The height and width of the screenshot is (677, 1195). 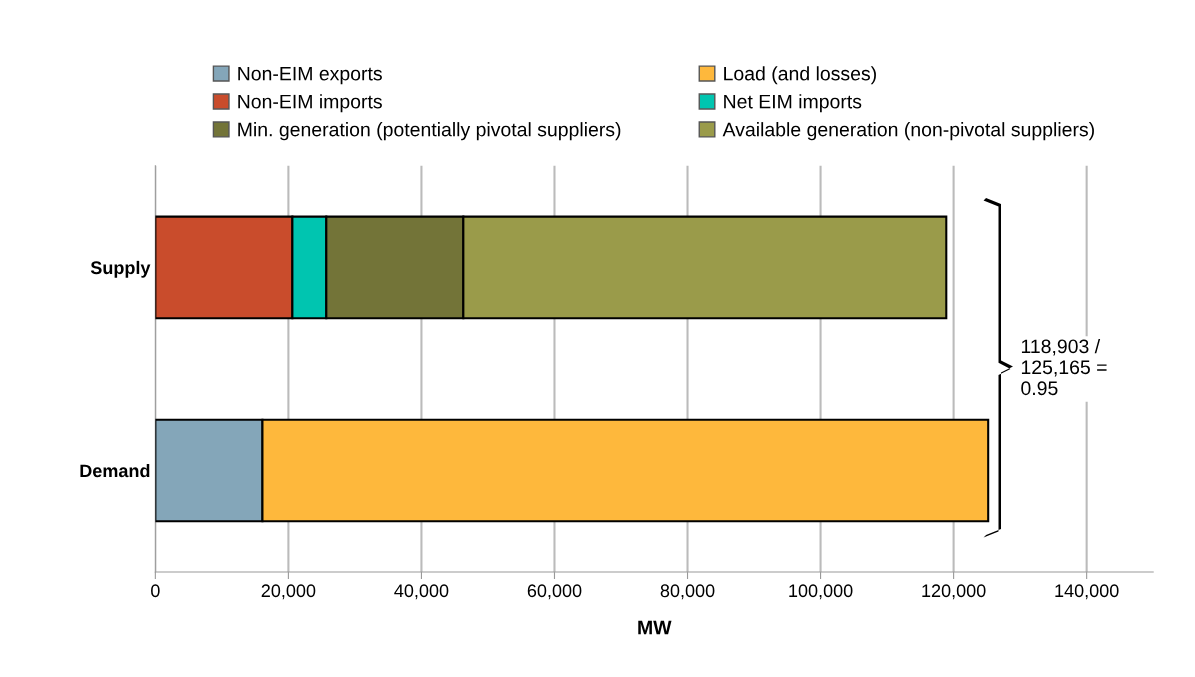 I want to click on x-tick-label: 120,000, so click(x=954, y=592).